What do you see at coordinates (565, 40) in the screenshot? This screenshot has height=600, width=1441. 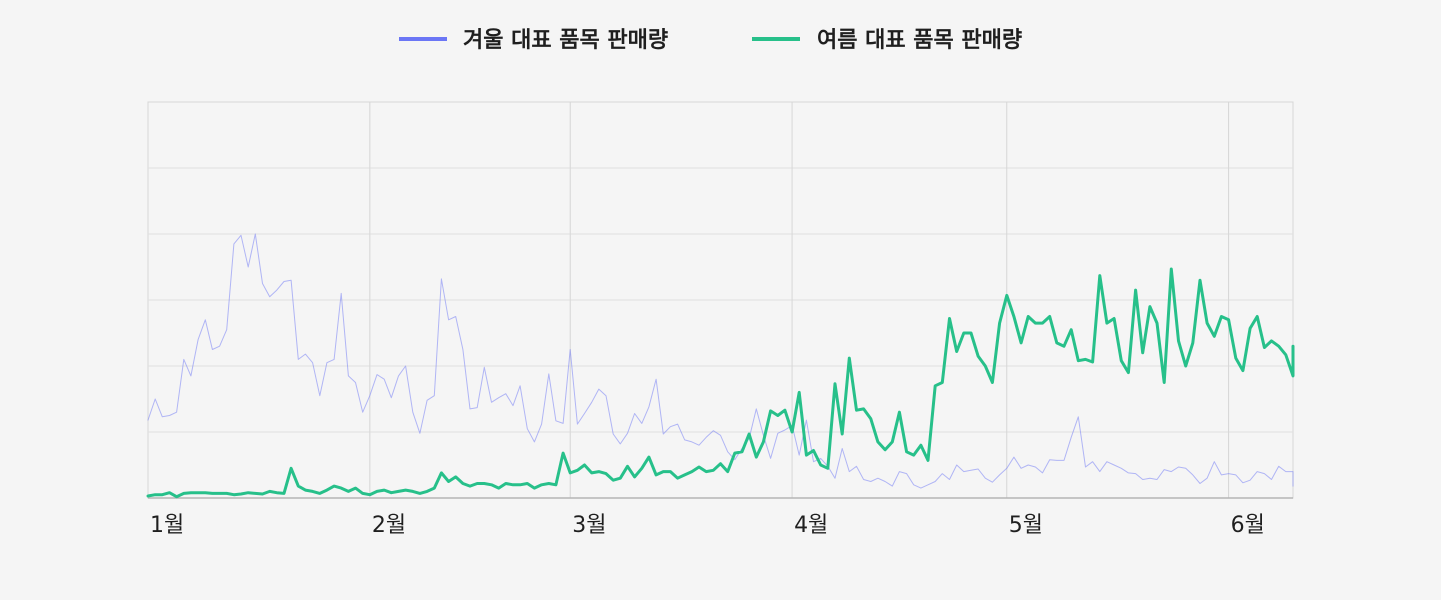 I see `legend-label-winter: 겨울 대표 품목 판매량` at bounding box center [565, 40].